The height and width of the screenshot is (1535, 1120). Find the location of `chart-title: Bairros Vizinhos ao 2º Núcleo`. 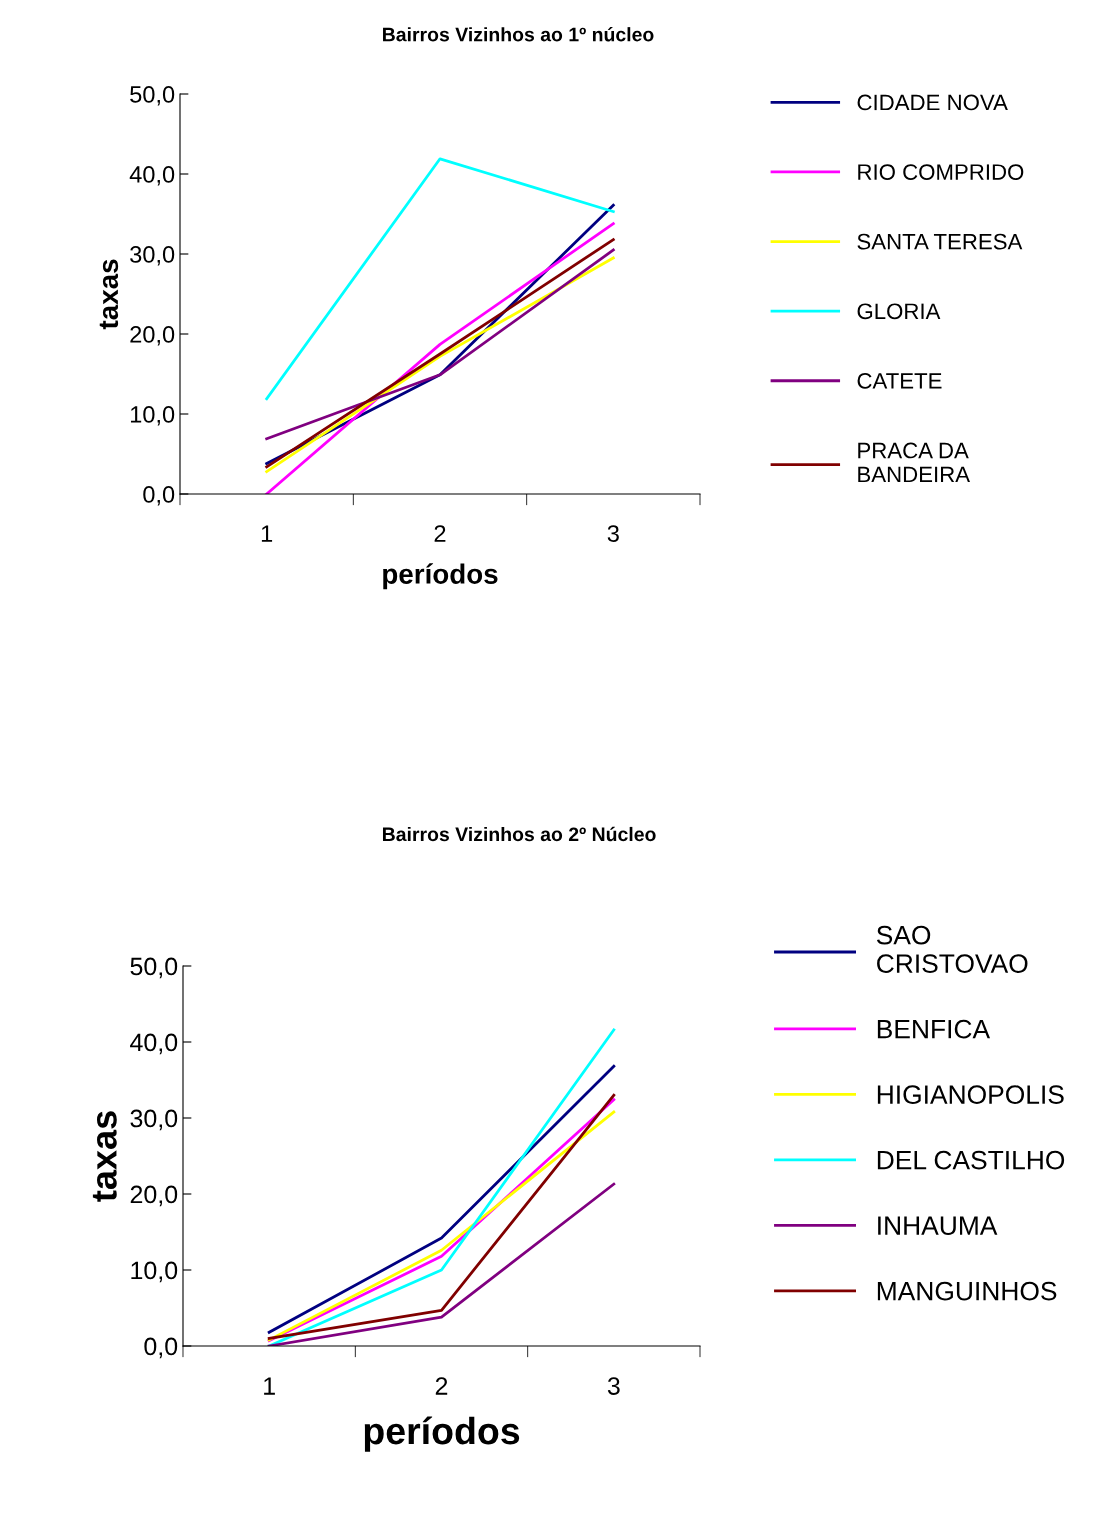

chart-title: Bairros Vizinhos ao 2º Núcleo is located at coordinates (519, 834).